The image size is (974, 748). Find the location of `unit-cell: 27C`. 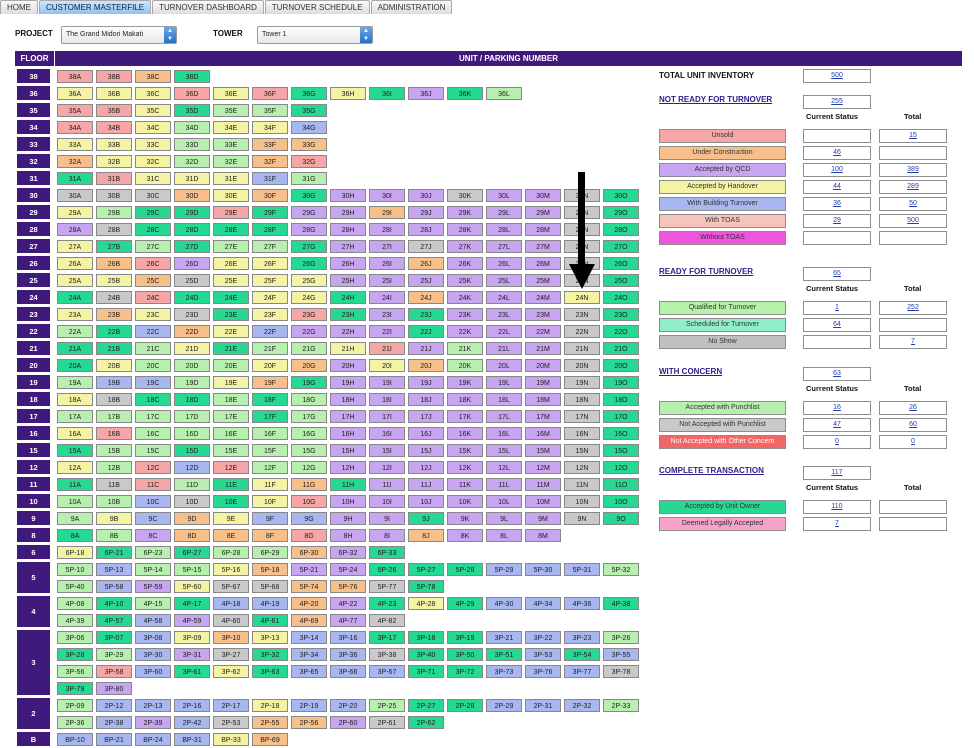

unit-cell: 27C is located at coordinates (153, 246).